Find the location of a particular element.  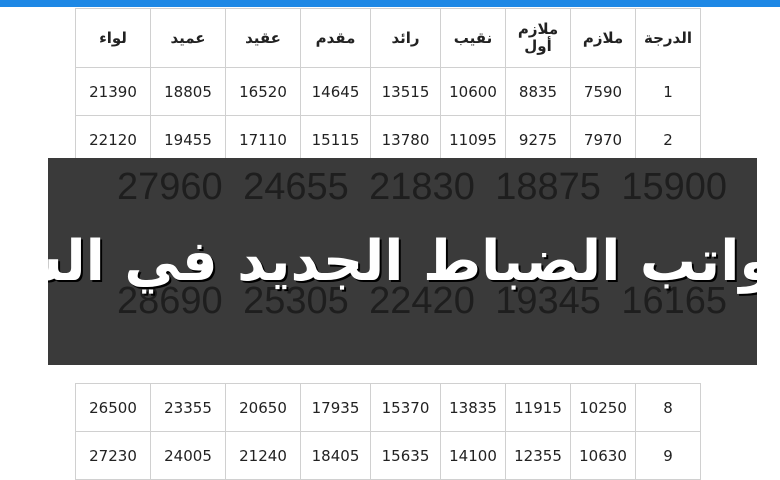

background-number: 15900 is located at coordinates (674, 187).